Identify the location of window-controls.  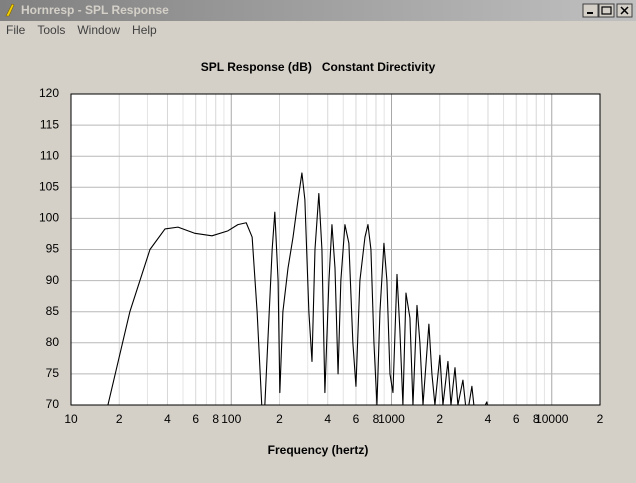
(607, 10).